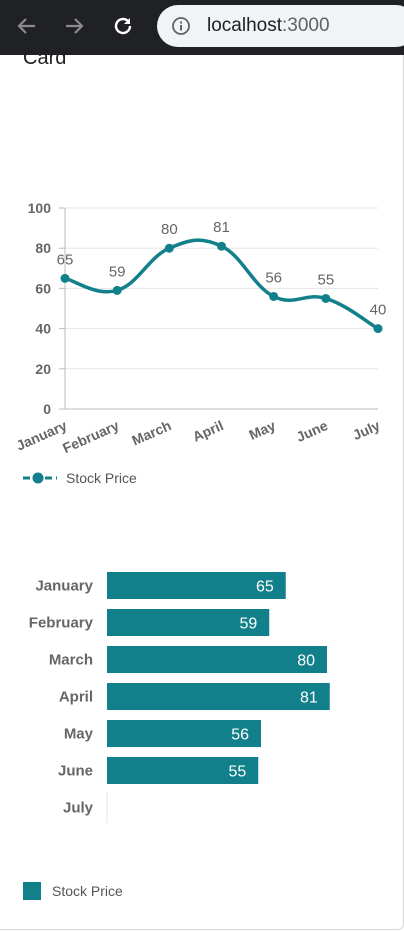 The height and width of the screenshot is (931, 404). What do you see at coordinates (169, 229) in the screenshot?
I see `data-label: 80` at bounding box center [169, 229].